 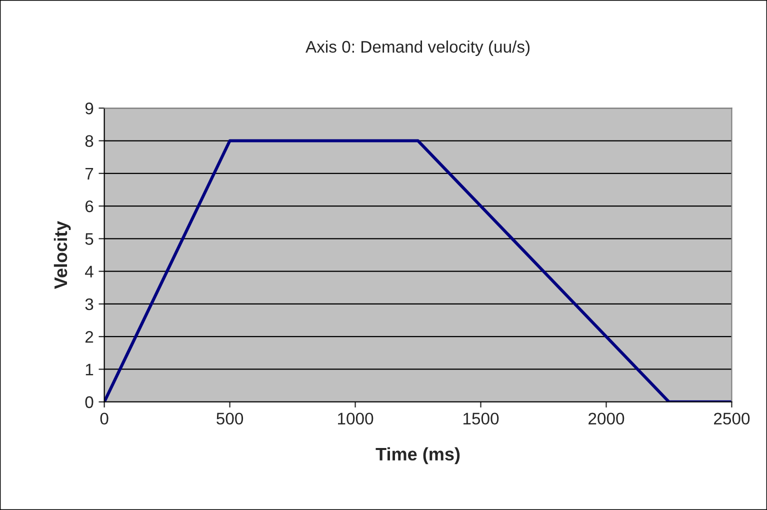 I want to click on y-tick-label: 8, so click(x=89, y=141).